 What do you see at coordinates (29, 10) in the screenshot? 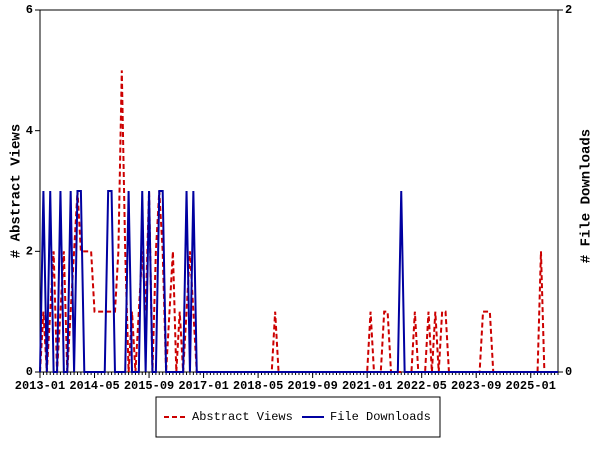
I see `y-tick-label: 6` at bounding box center [29, 10].